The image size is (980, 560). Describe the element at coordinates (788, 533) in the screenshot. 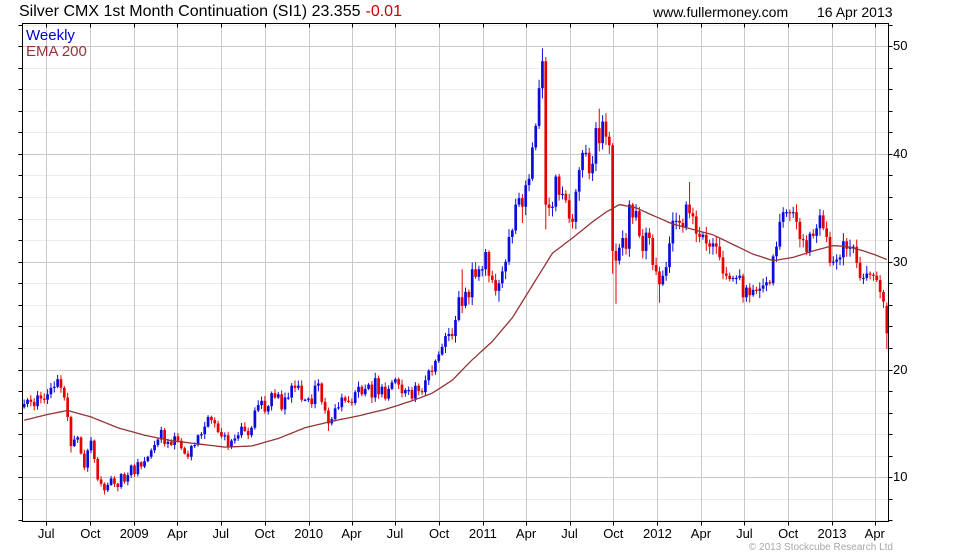

I see `x-axis-label: Oct` at that location.